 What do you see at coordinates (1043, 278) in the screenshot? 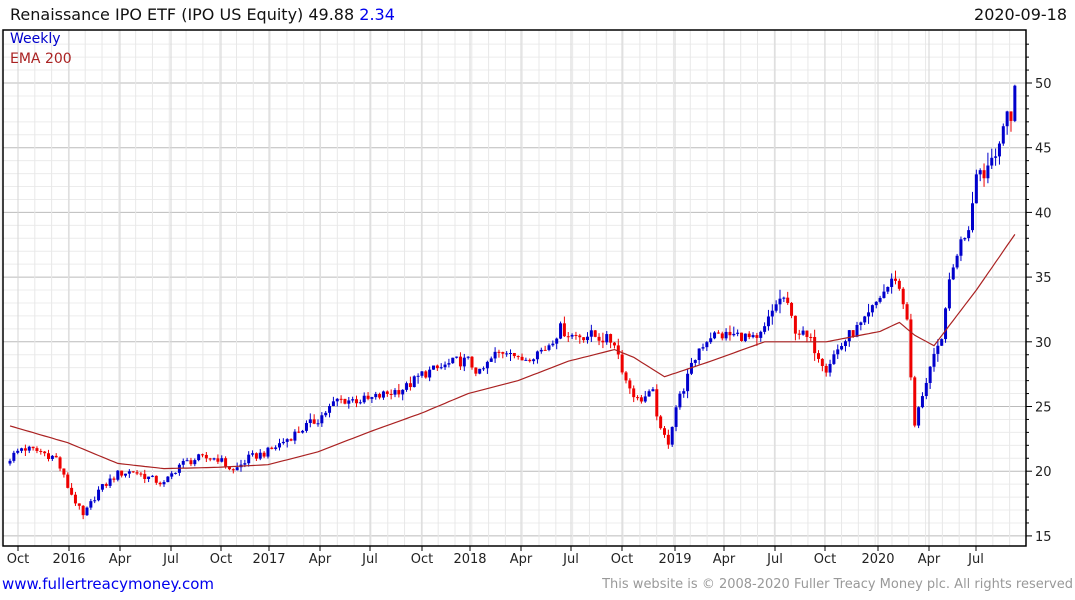
I see `y-tick-label: 35` at bounding box center [1043, 278].